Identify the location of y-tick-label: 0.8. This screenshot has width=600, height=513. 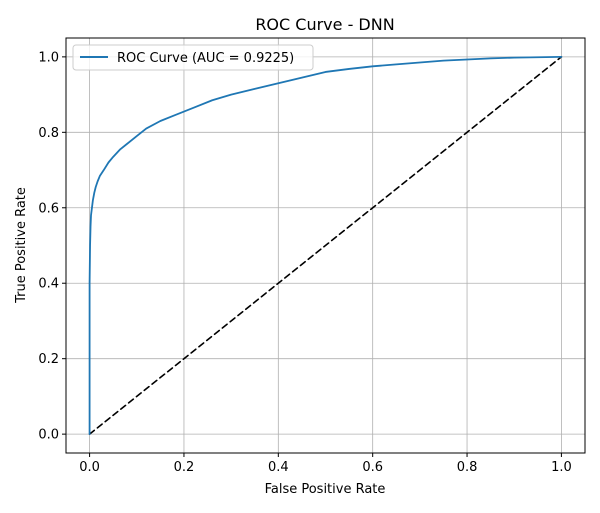
(48, 133).